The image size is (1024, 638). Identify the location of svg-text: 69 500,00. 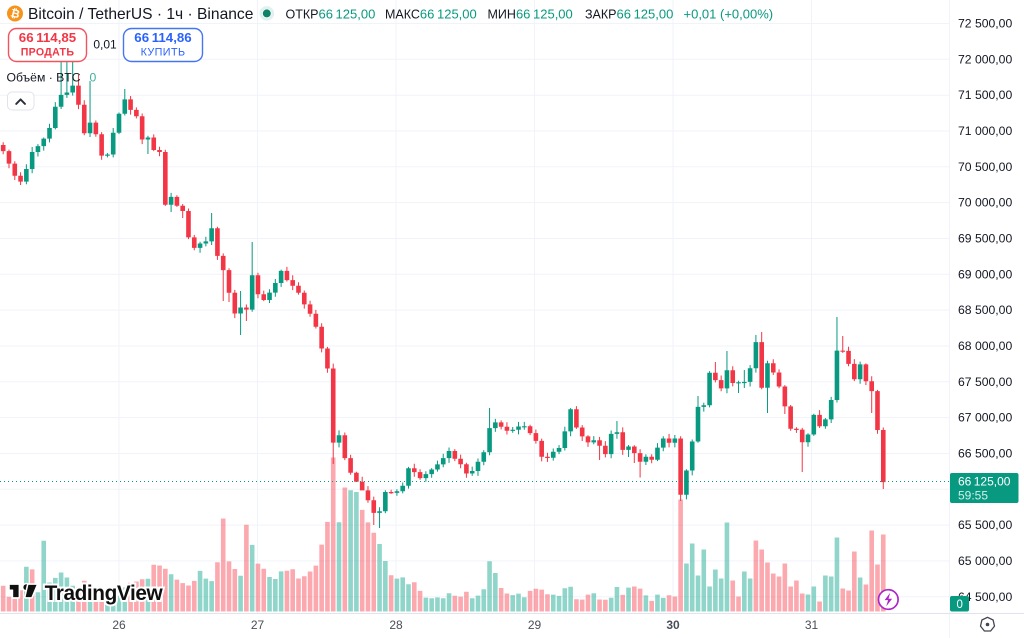
(985, 239).